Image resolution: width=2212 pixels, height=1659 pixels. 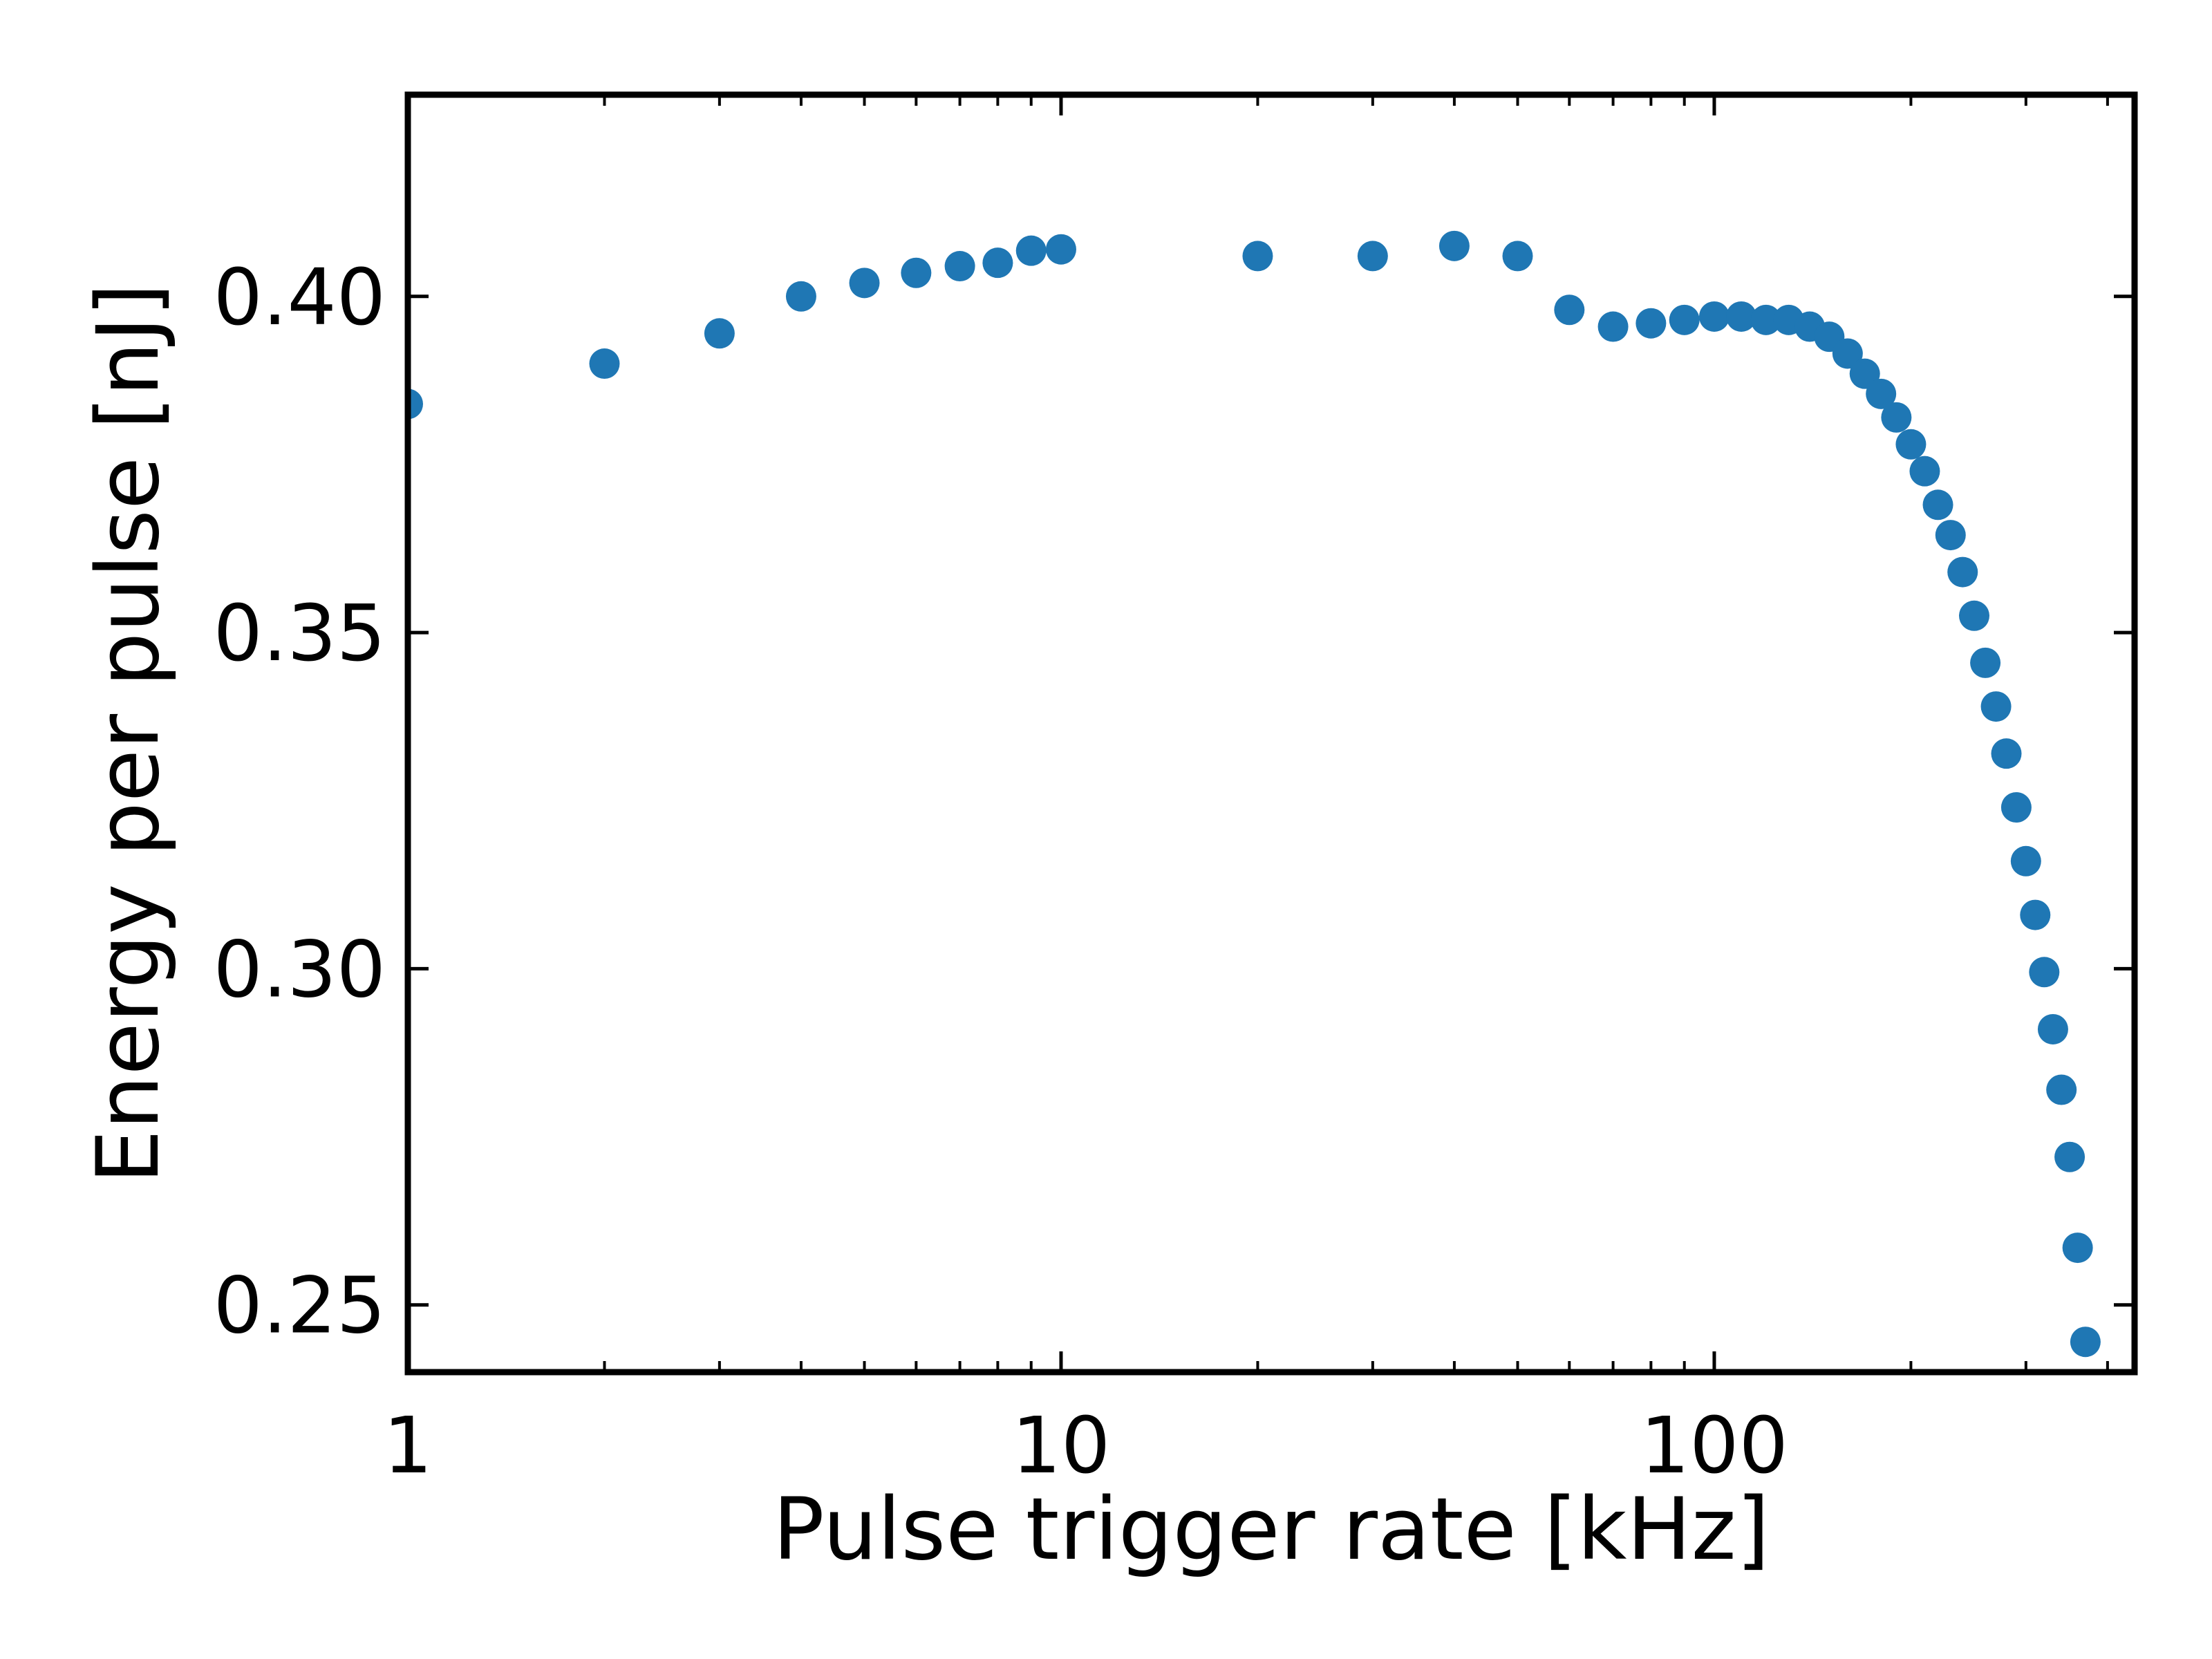 I want to click on y-tick-label: 0.40, so click(x=300, y=298).